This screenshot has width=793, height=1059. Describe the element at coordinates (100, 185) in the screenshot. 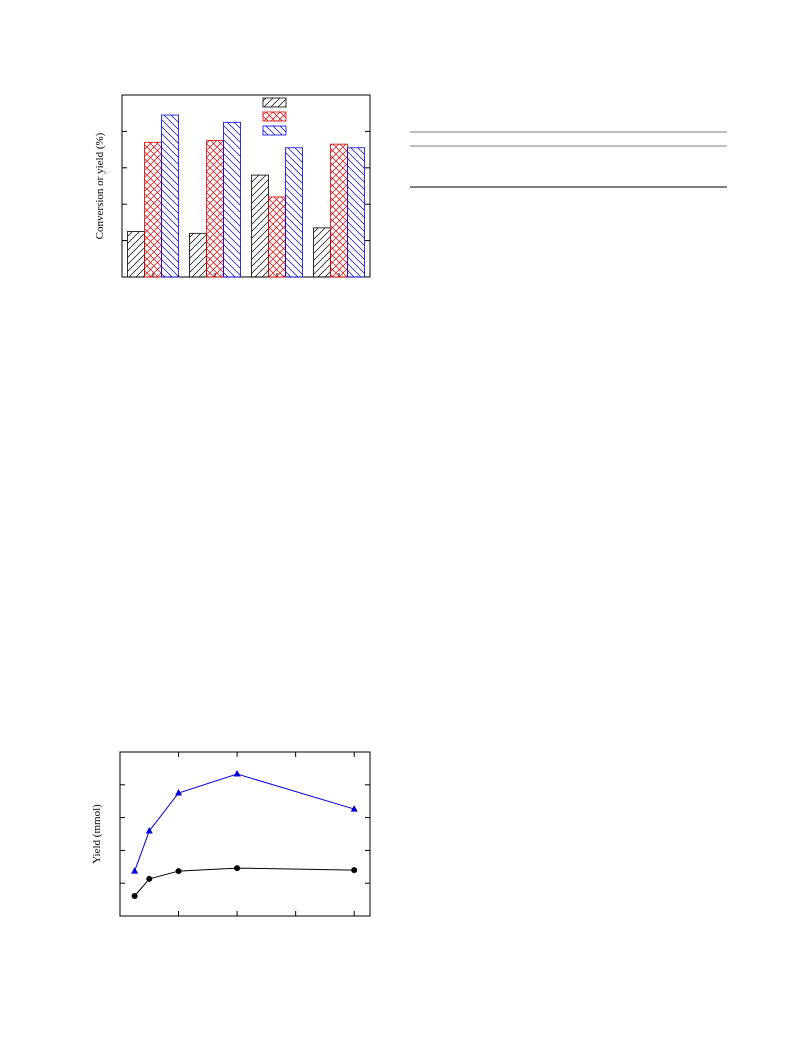

I see `y-axis-title: Conversion or yield (%)` at that location.